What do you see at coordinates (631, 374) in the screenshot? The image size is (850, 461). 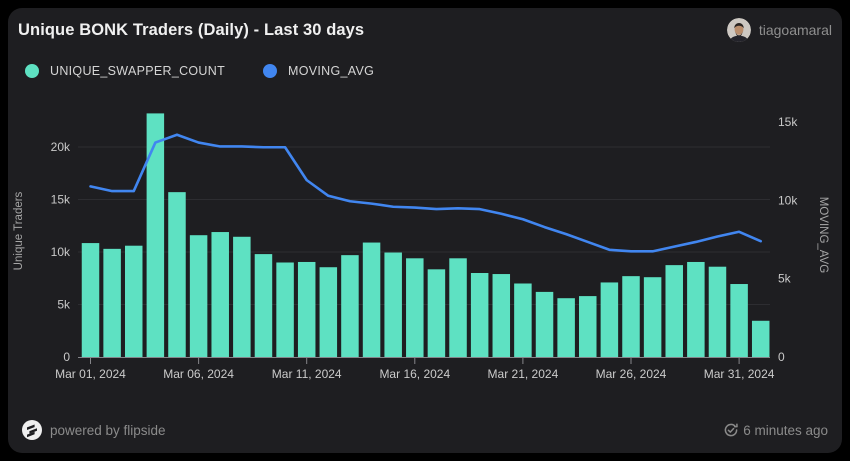 I see `x-axis-tick-label: Mar 26, 2024` at bounding box center [631, 374].